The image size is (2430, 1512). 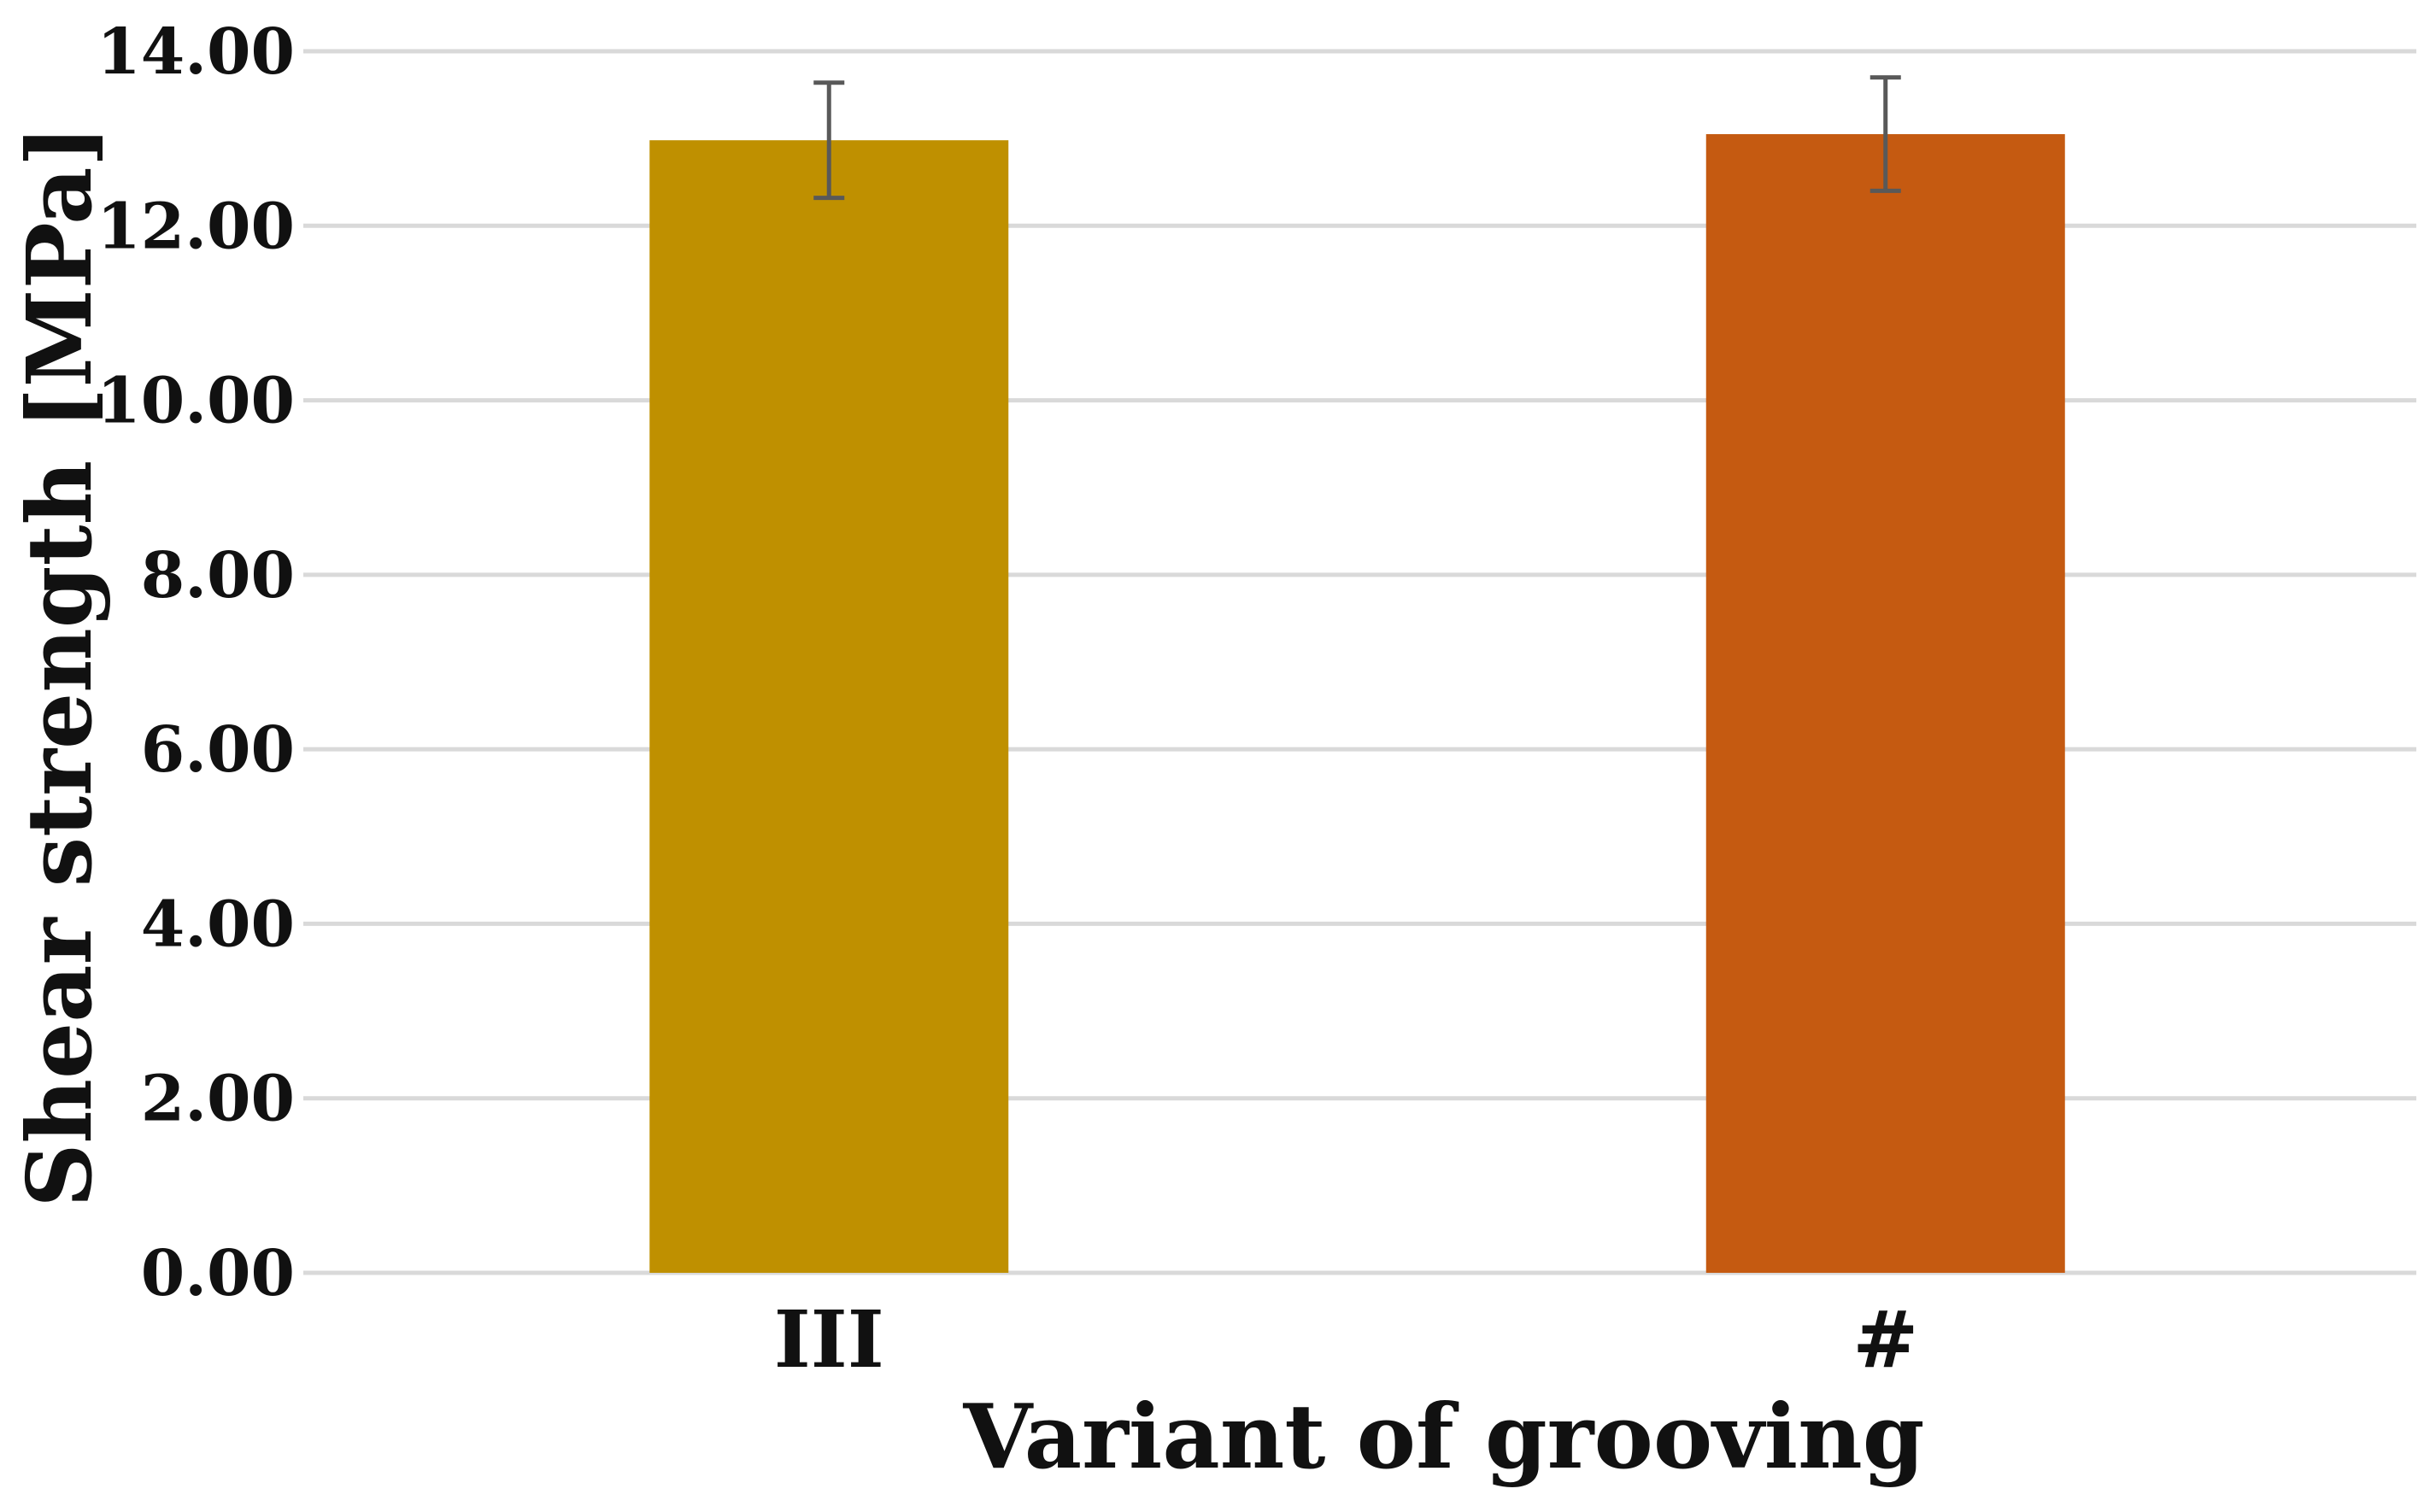 I want to click on y-tick-label: 4.00, so click(x=218, y=924).